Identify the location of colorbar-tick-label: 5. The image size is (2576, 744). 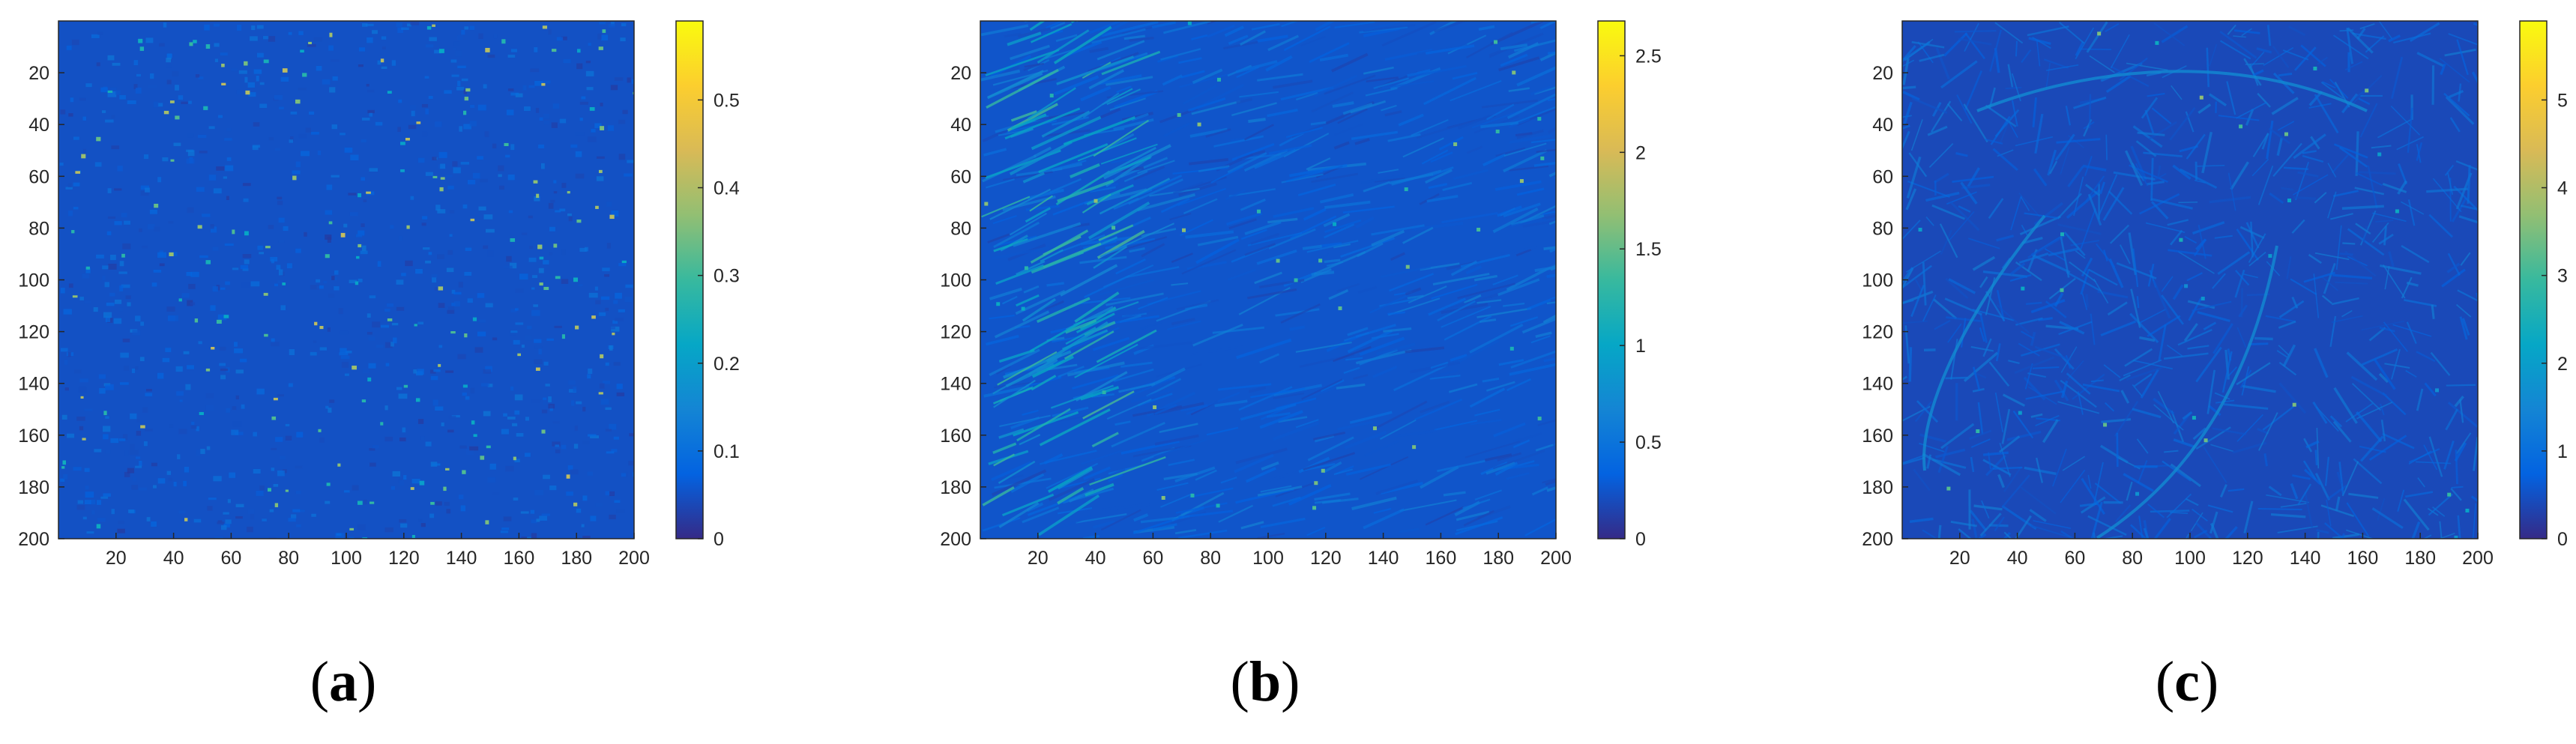
(2562, 100).